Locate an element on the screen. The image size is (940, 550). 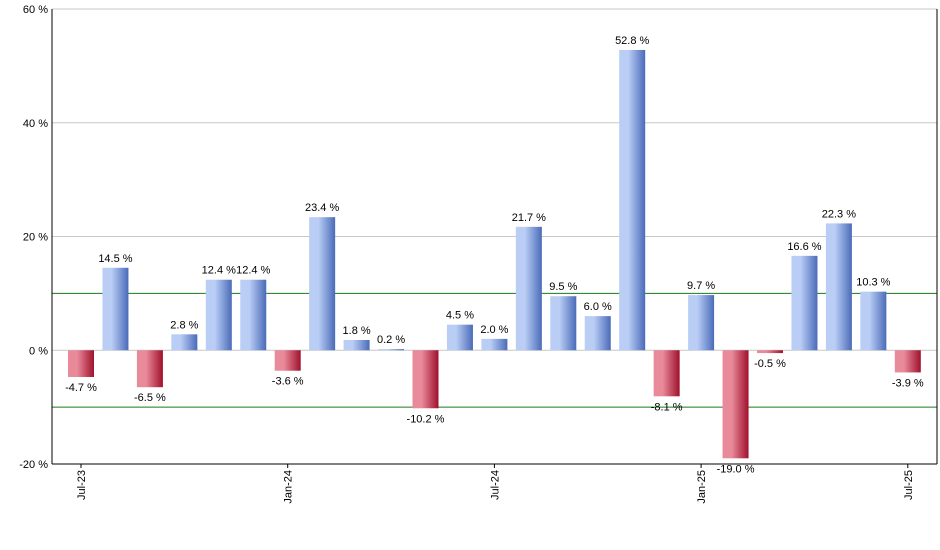
x-tick-label: Jul-24 is located at coordinates (495, 485).